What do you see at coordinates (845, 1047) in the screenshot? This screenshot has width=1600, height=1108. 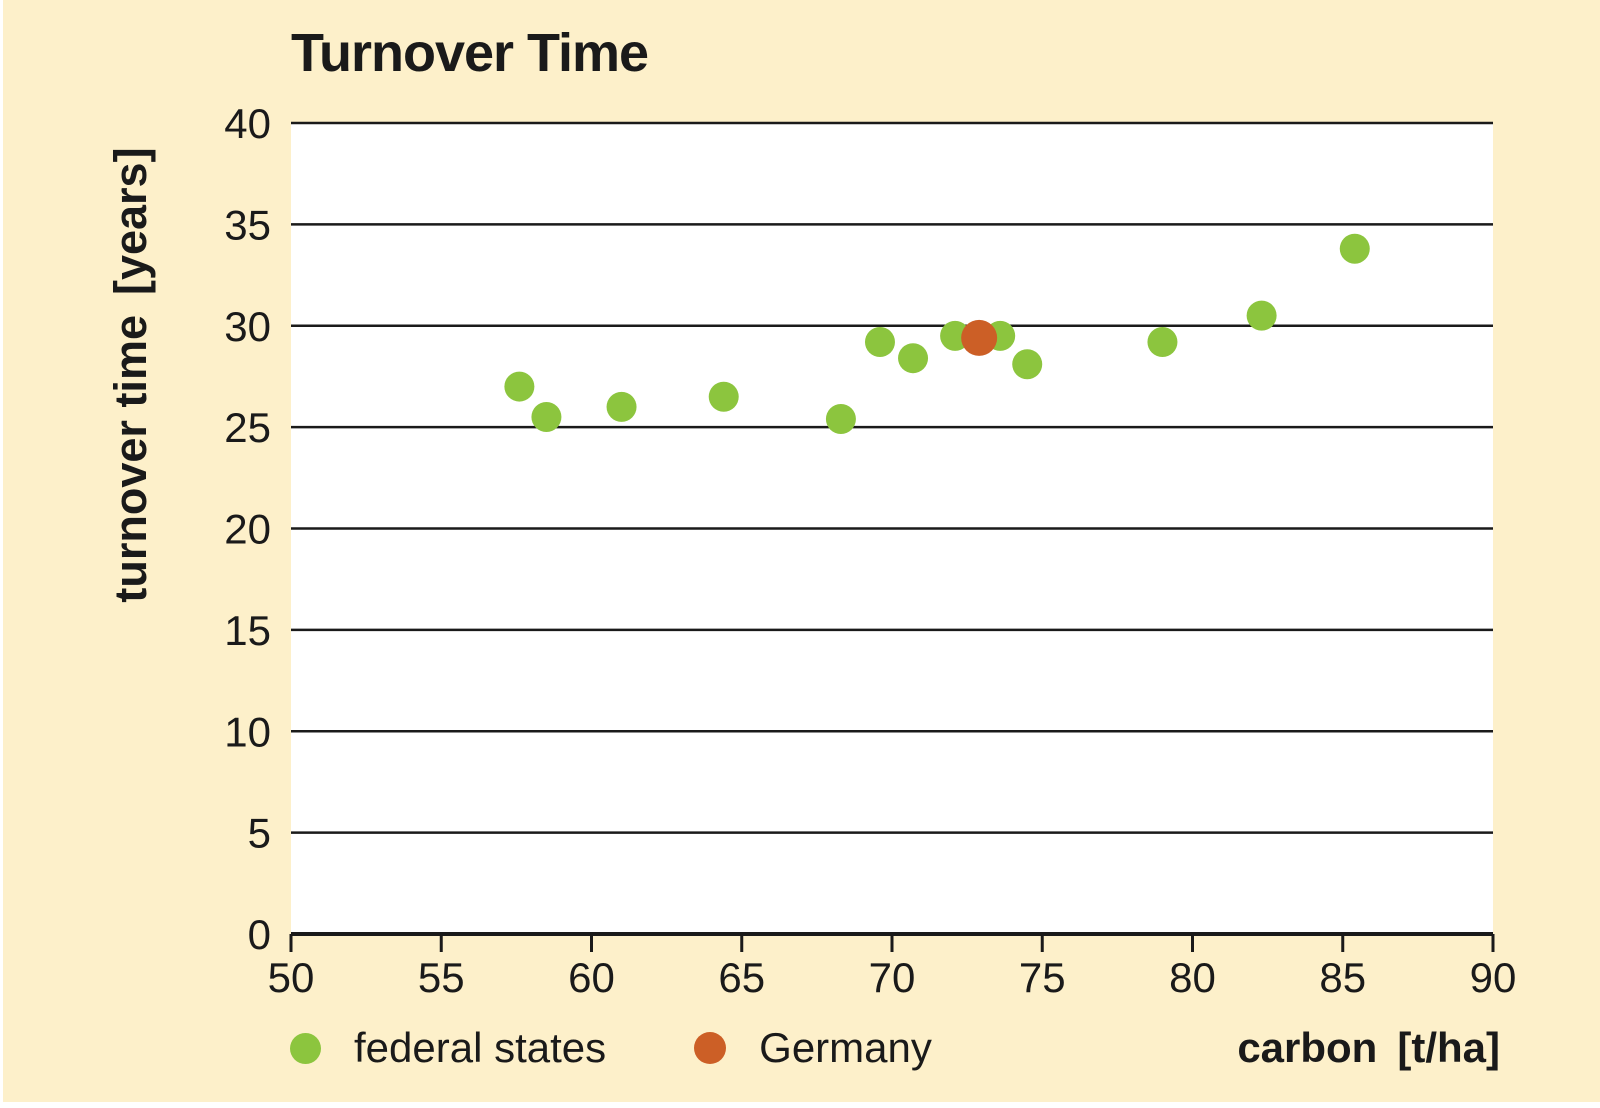 I see `legend-label-germany: Germany` at bounding box center [845, 1047].